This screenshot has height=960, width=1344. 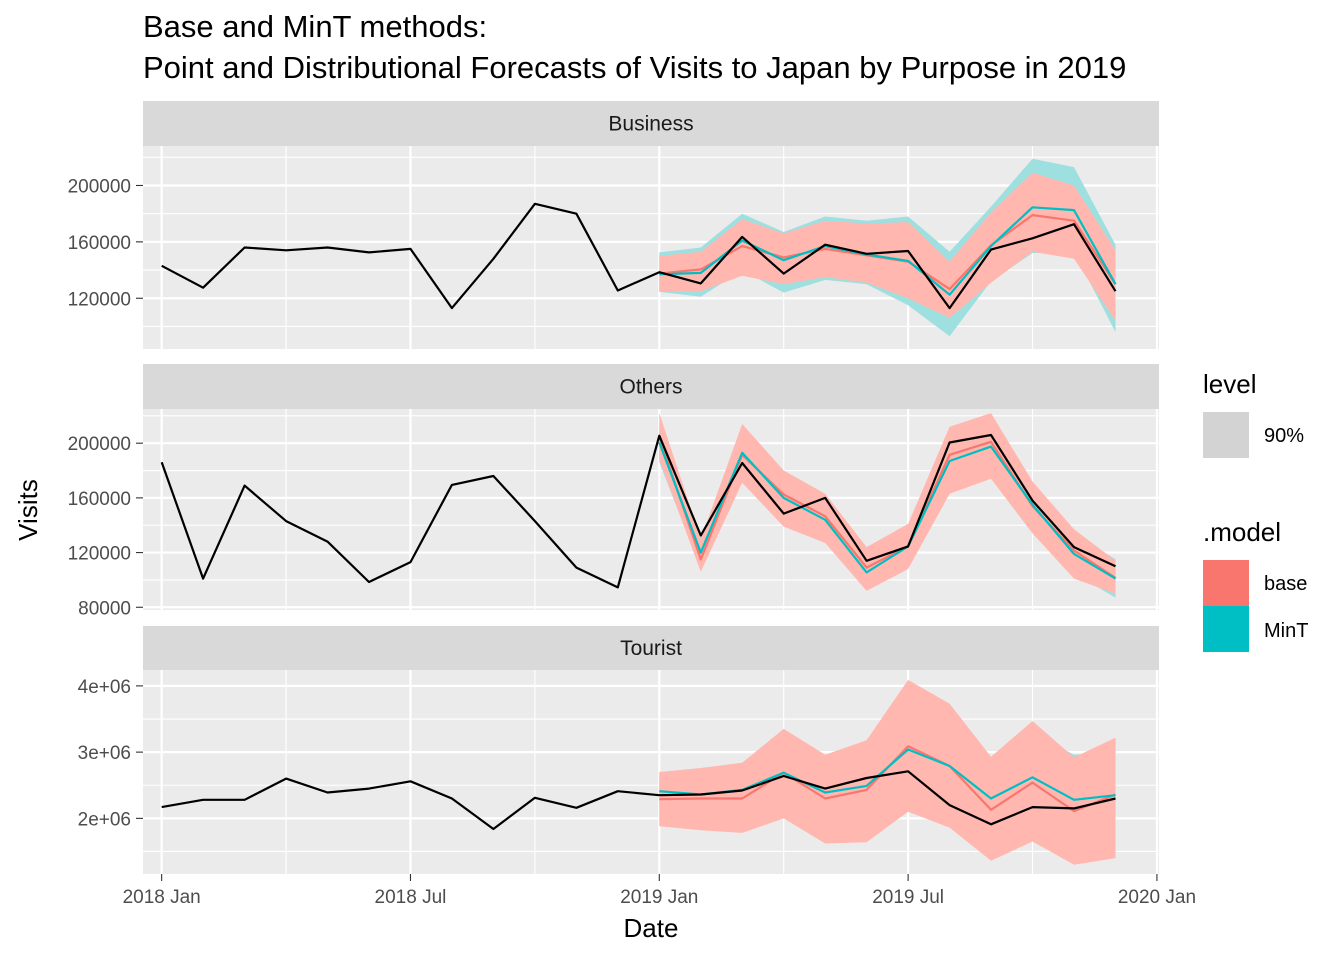 I want to click on legend-mint-label: MinT, so click(x=1286, y=631).